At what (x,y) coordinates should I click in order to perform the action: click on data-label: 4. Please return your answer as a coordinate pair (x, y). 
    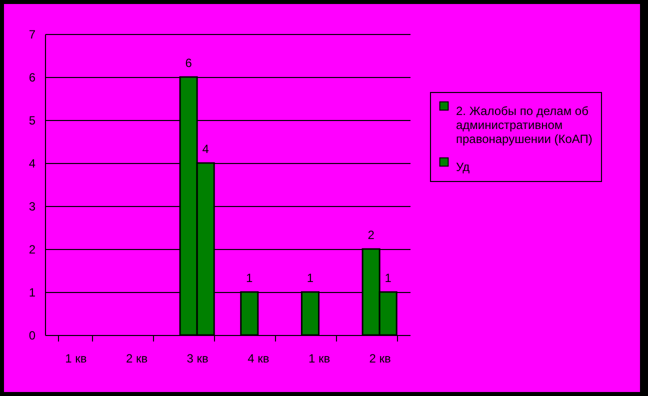
    Looking at the image, I should click on (206, 149).